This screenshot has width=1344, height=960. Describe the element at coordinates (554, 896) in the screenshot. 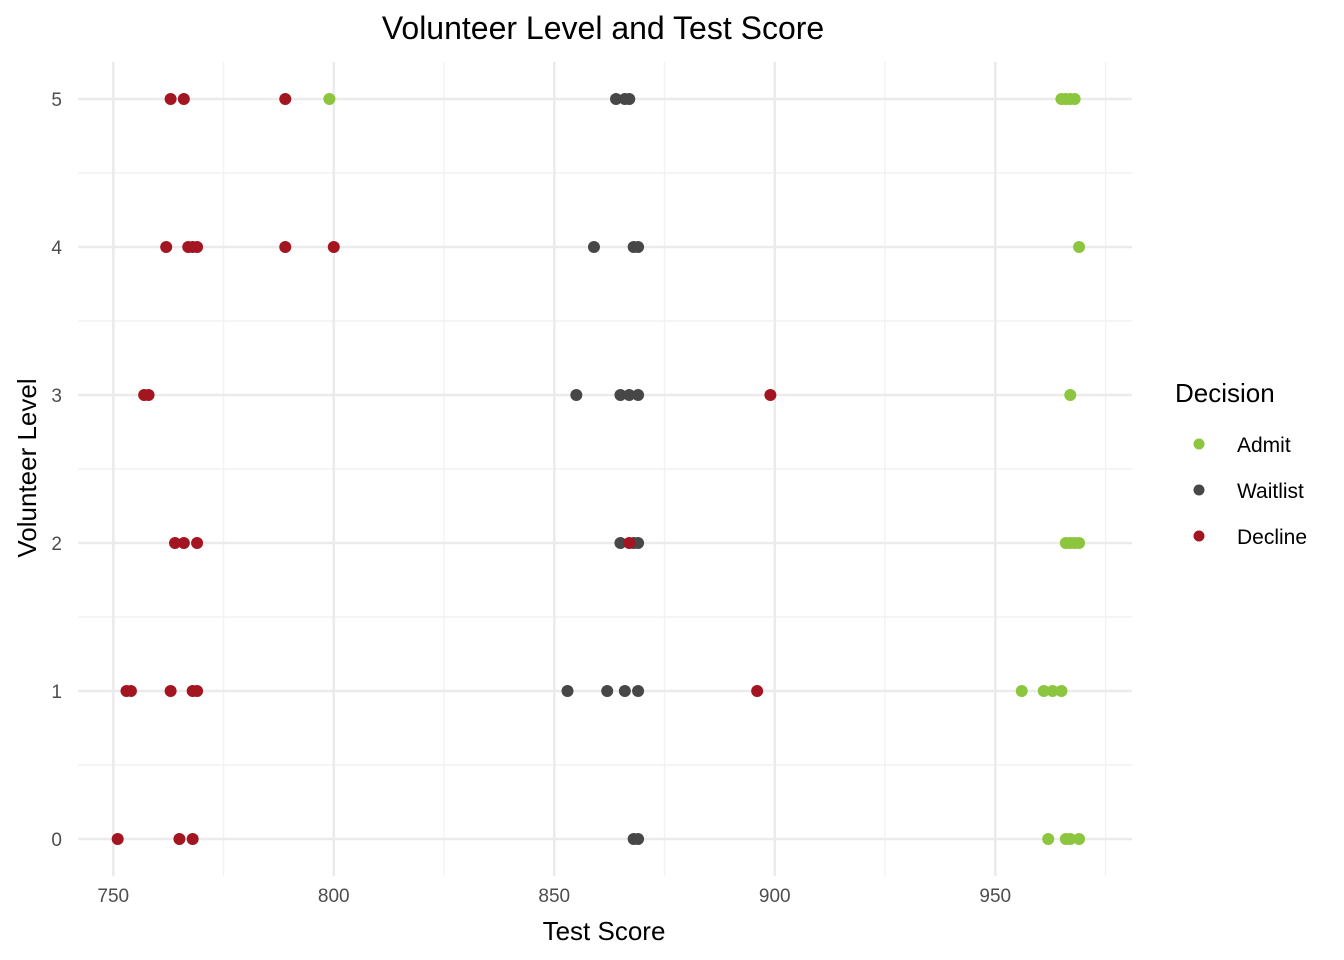

I see `x-tick-label: 850` at that location.